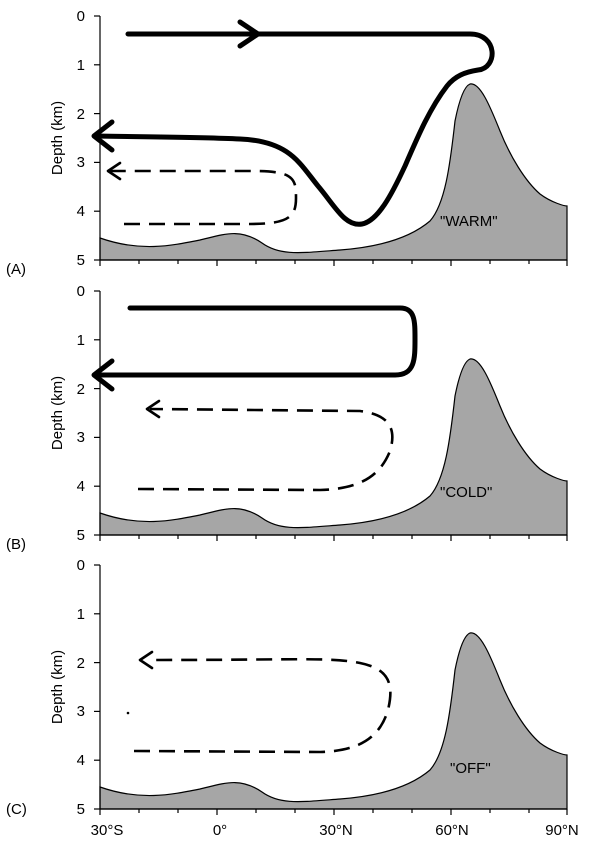  I want to click on mode-label: "WARM", so click(469, 221).